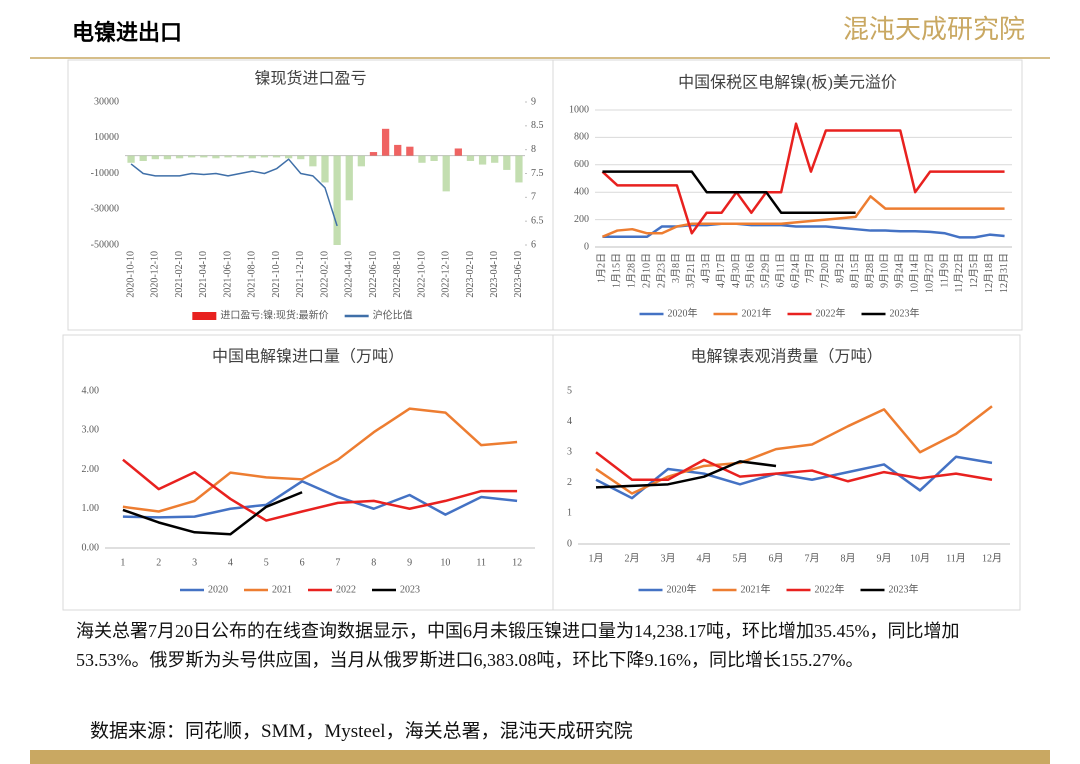  What do you see at coordinates (155, 274) in the screenshot?
I see `x-tick-label: 2020-12-10` at bounding box center [155, 274].